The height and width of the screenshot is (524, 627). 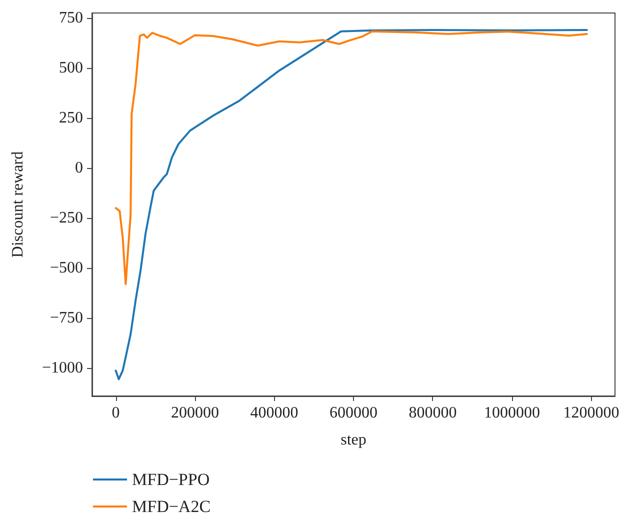 I want to click on x-tick-label: 400000, so click(x=274, y=413).